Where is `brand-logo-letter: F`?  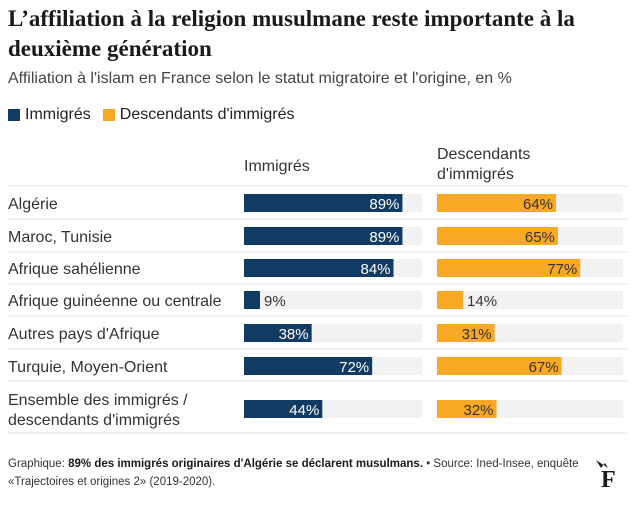
brand-logo-letter: F is located at coordinates (608, 478).